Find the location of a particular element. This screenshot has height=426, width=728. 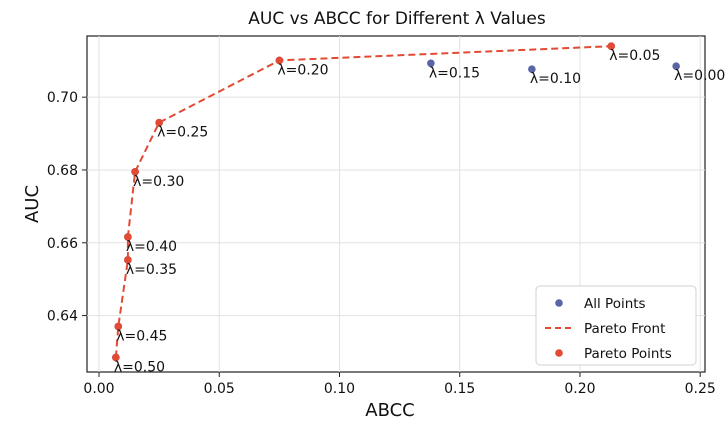

x-tick-label: 0.20 is located at coordinates (579, 389).